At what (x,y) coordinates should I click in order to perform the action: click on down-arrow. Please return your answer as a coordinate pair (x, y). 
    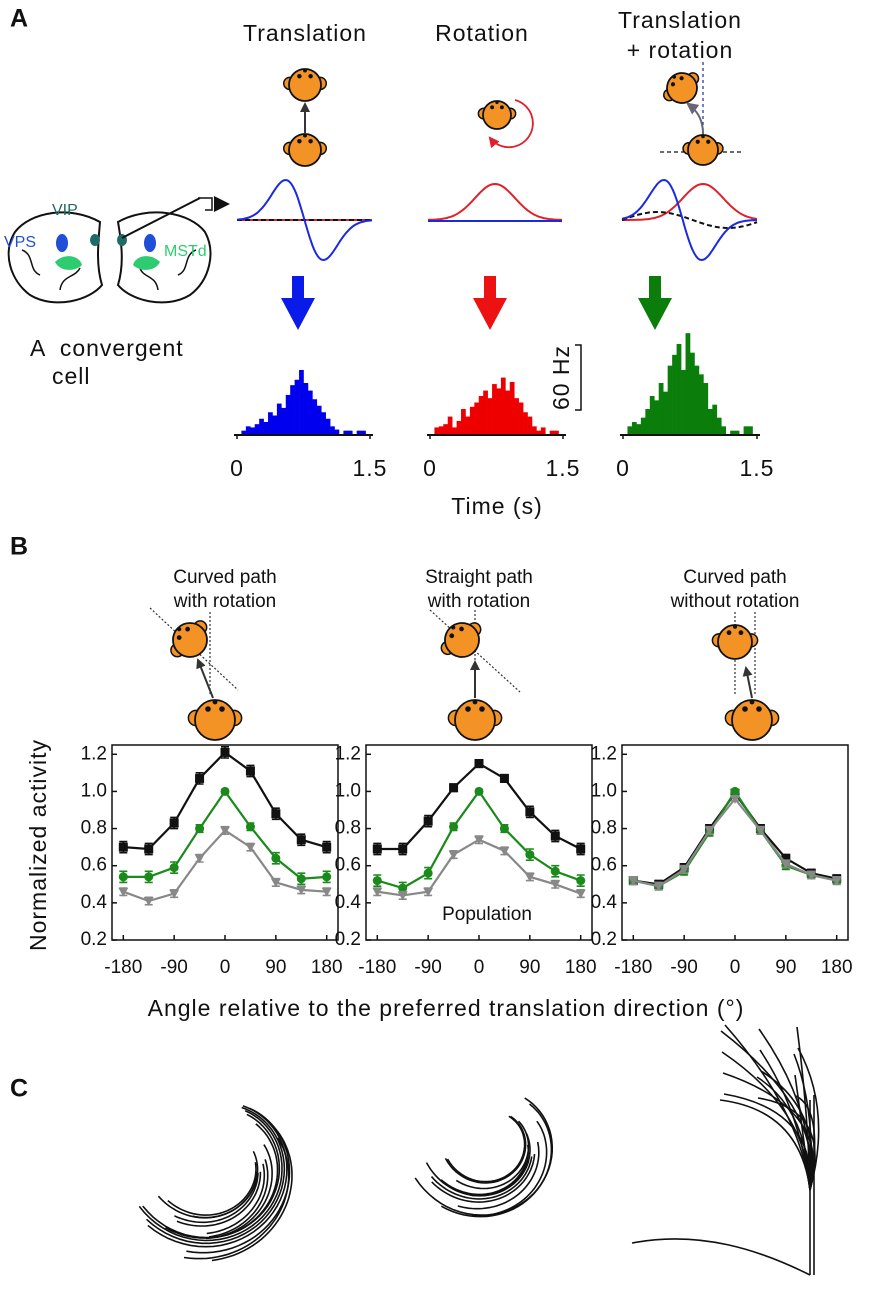
    Looking at the image, I should click on (490, 303).